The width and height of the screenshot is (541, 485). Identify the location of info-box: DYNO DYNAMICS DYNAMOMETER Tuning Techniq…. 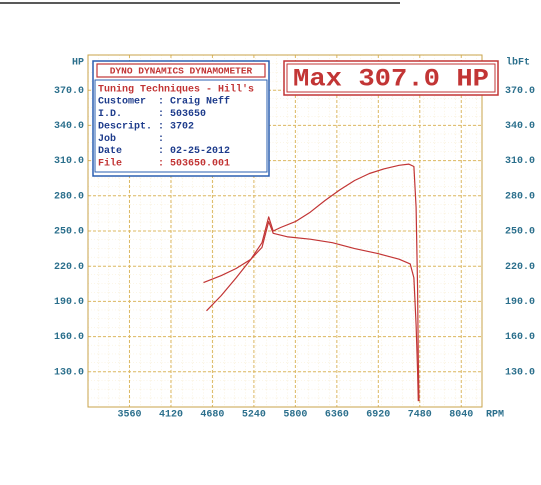
(181, 118).